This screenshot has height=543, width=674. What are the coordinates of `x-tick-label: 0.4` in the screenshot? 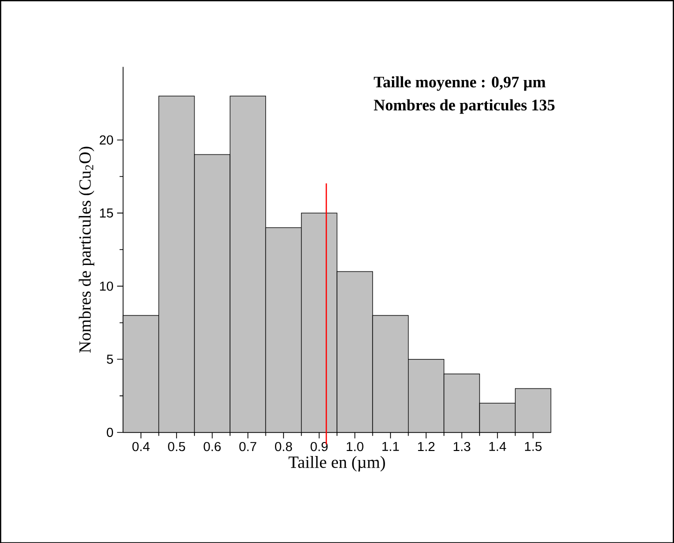 It's located at (141, 446).